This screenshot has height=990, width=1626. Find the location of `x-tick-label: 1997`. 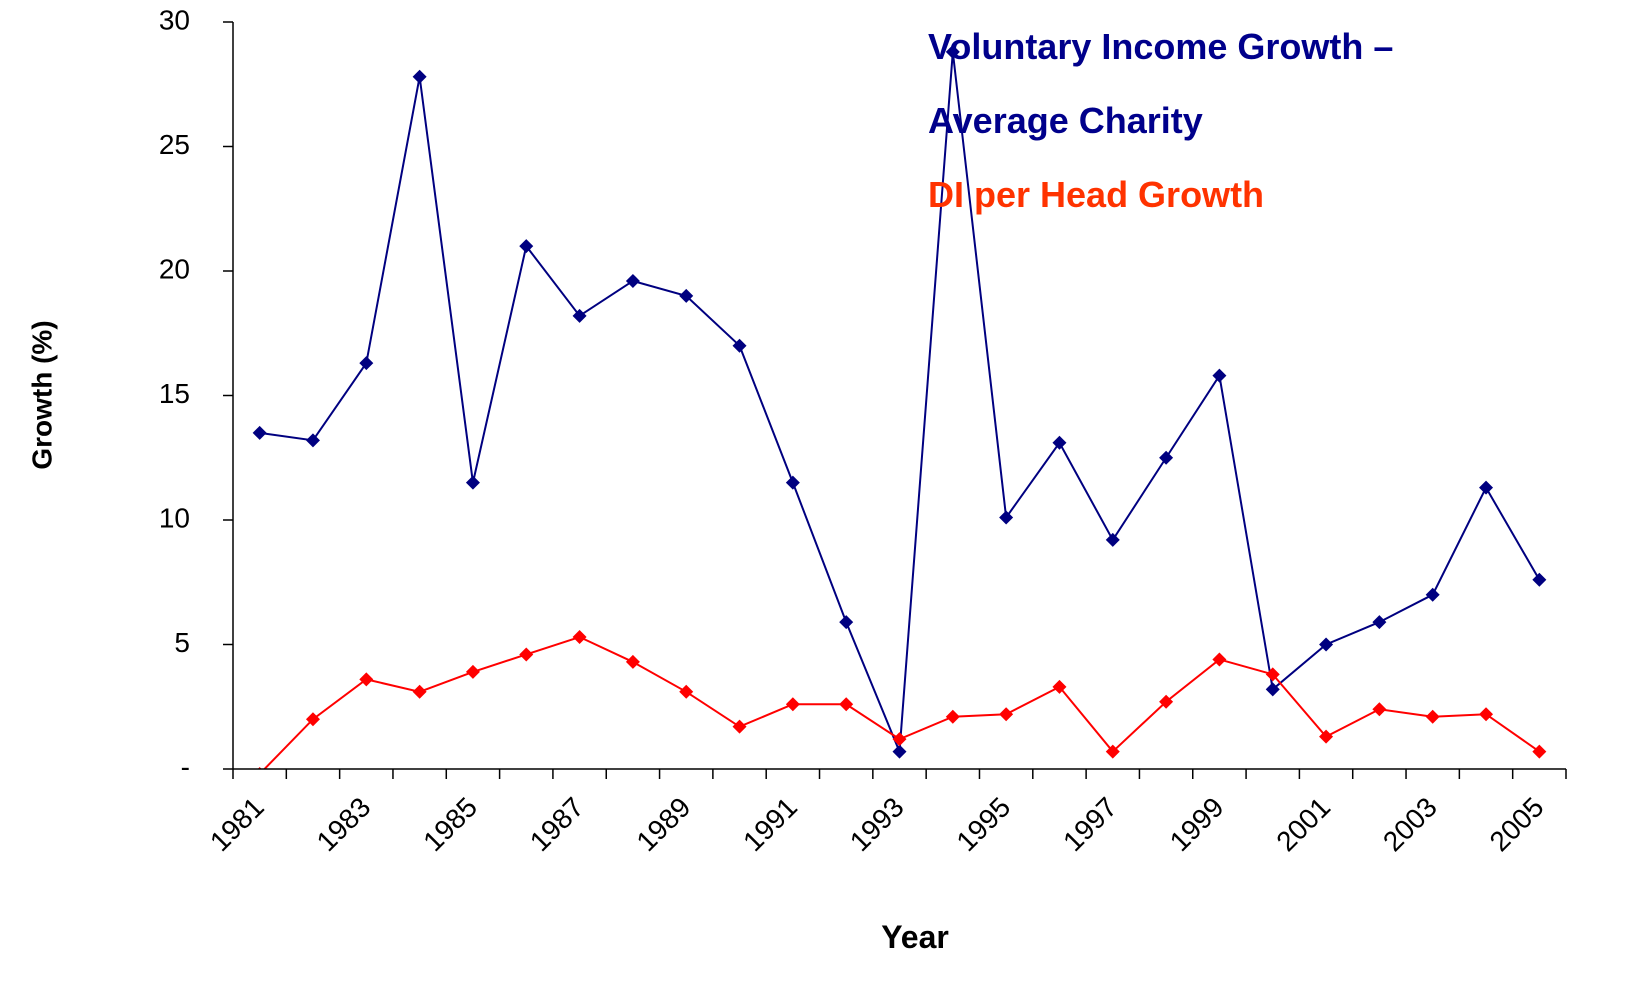

x-tick-label: 1997 is located at coordinates (1090, 824).